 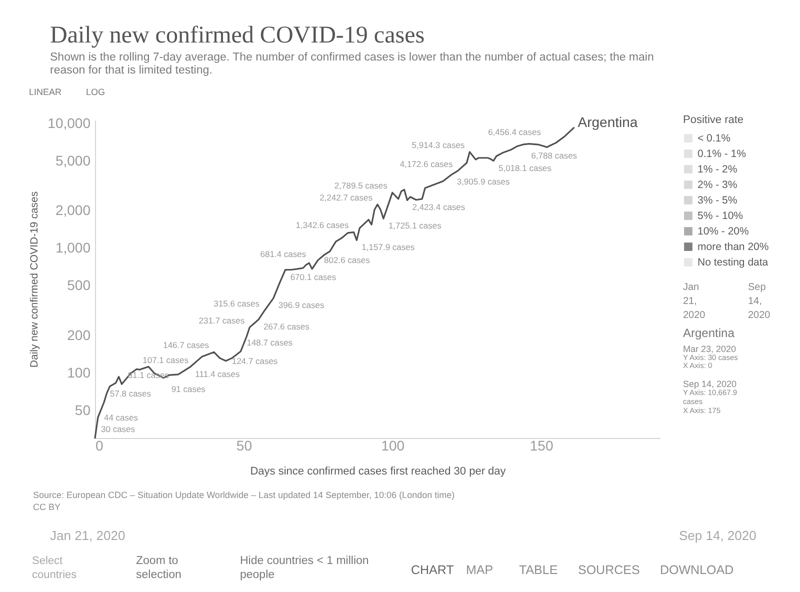 What do you see at coordinates (255, 361) in the screenshot?
I see `data-label: 124.7 cases` at bounding box center [255, 361].